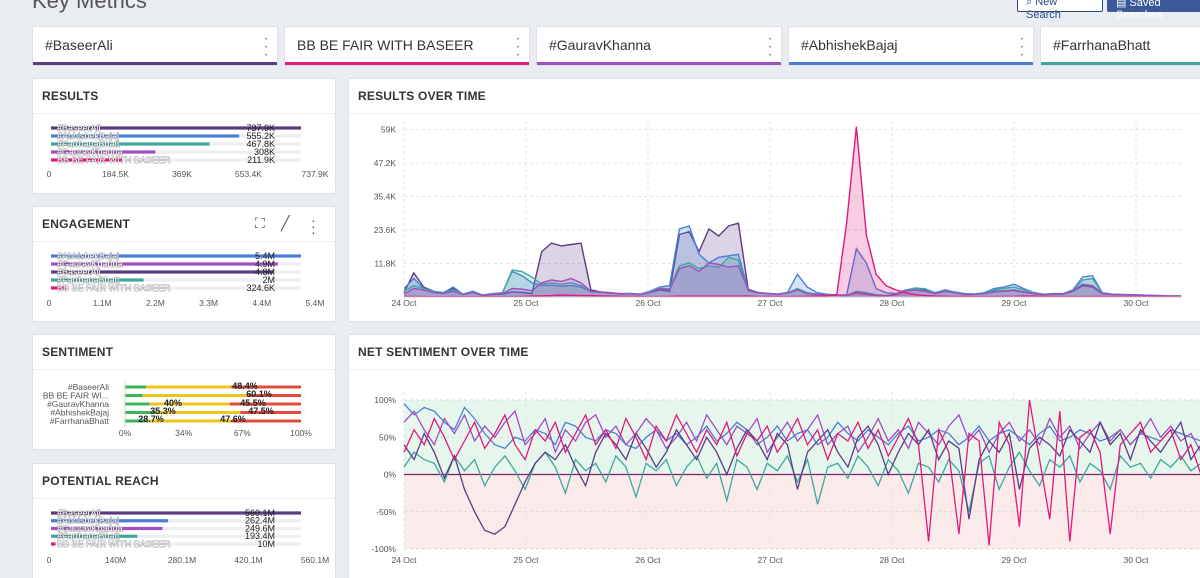  I want to click on saved-searches-button: ▤ Saved Searches, so click(1153, 10).